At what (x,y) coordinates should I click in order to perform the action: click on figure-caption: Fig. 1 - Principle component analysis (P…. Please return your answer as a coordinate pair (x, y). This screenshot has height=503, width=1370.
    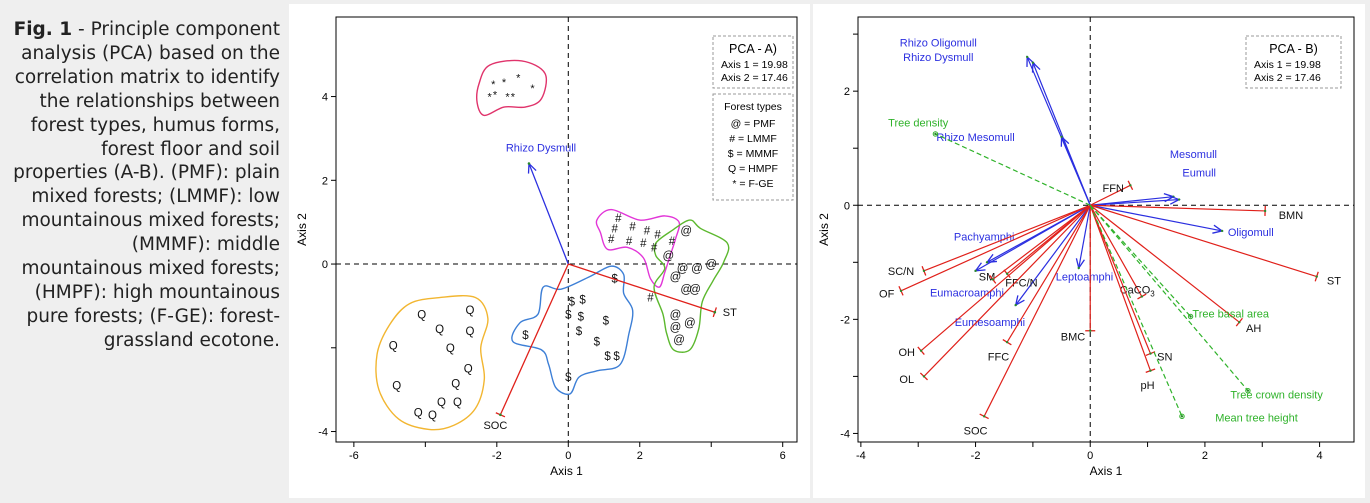
    Looking at the image, I should click on (143, 185).